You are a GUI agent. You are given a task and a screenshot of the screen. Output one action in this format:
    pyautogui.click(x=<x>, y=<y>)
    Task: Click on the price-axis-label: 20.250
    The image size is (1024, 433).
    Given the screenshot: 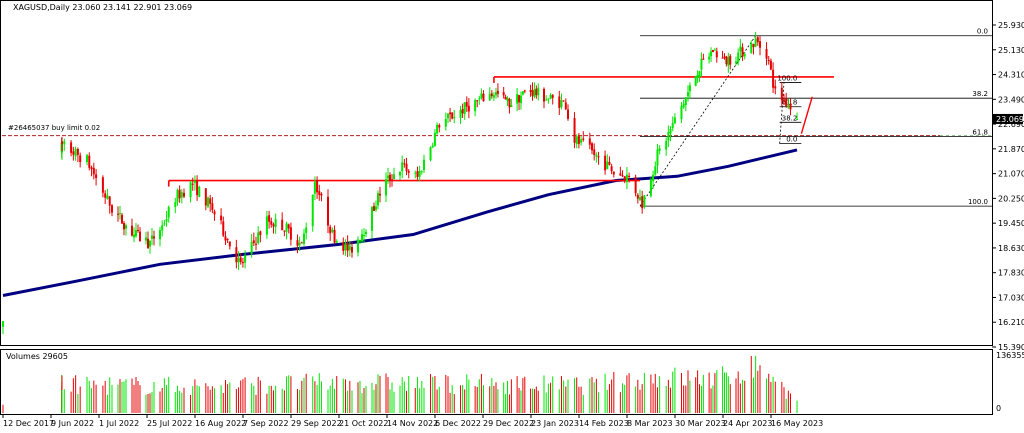 What is the action you would take?
    pyautogui.click(x=1011, y=198)
    